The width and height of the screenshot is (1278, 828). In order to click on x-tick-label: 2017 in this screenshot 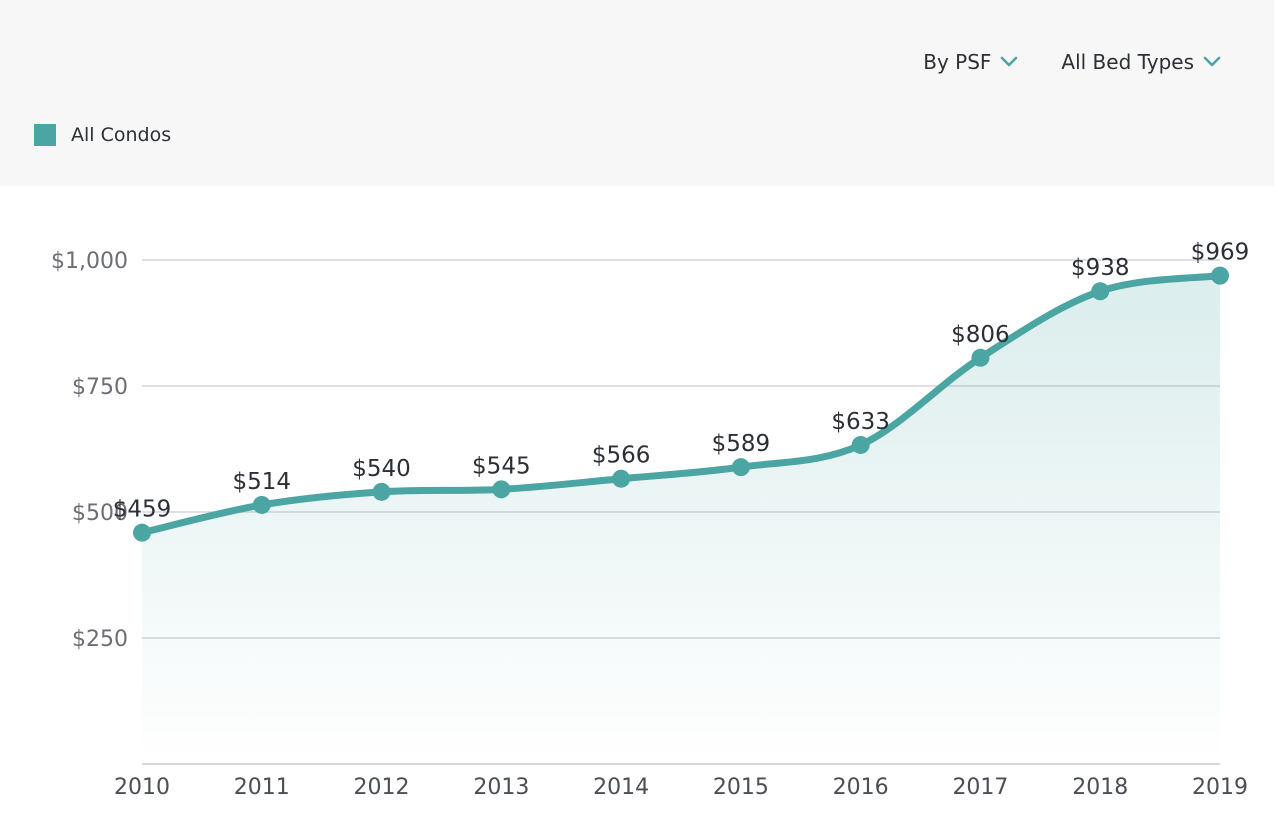, I will do `click(980, 787)`.